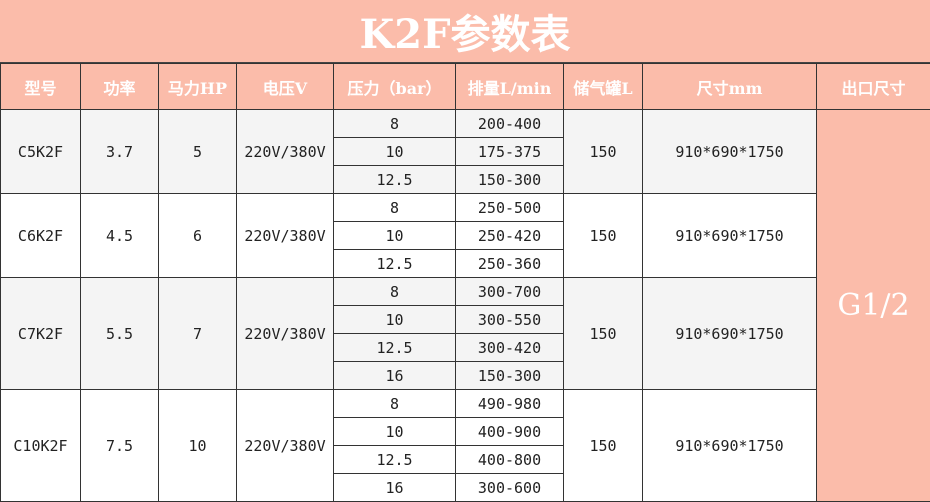 The width and height of the screenshot is (930, 502). Describe the element at coordinates (510, 124) in the screenshot. I see `flow-cell: 200-400` at that location.